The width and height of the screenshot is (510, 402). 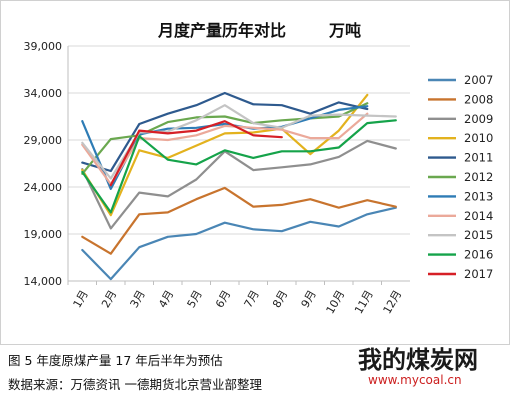 I want to click on legend-item-2017: 2017, so click(x=460, y=274).